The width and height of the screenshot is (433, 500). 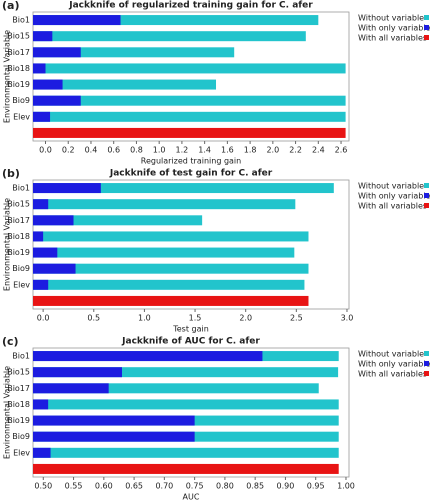 What do you see at coordinates (10, 341) in the screenshot?
I see `panel-label: (c)` at bounding box center [10, 341].